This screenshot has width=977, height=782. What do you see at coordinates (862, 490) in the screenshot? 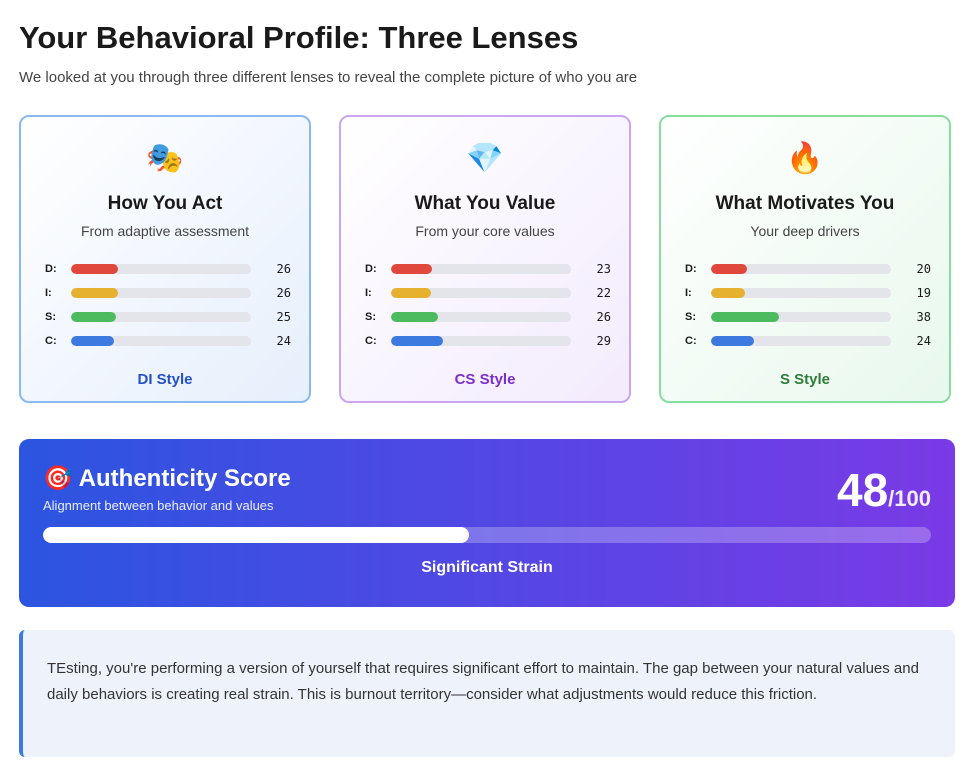
I see `score-value: 48` at bounding box center [862, 490].